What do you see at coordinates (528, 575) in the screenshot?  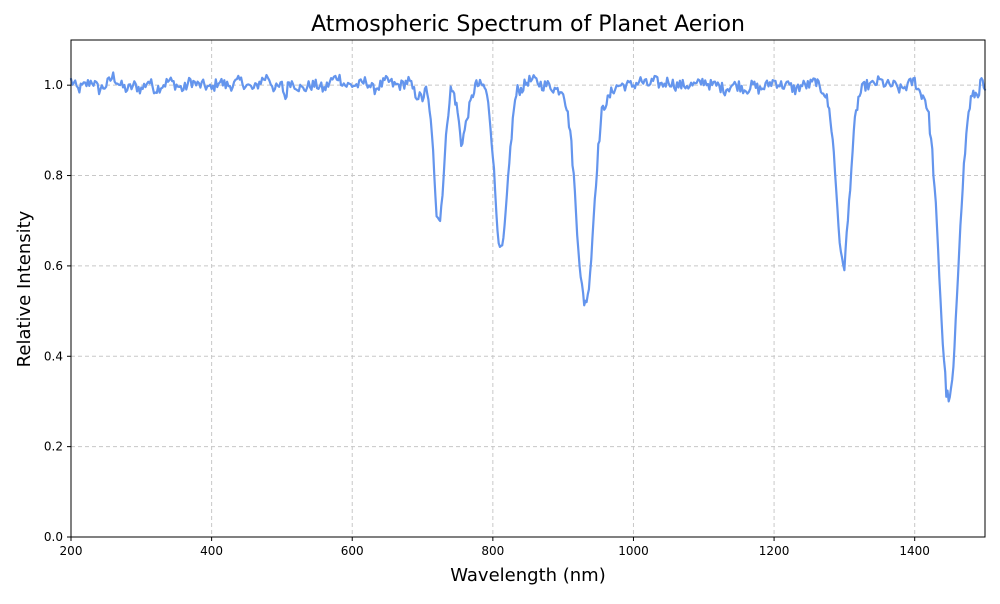 I see `x-axis-title: Wavelength (nm)` at bounding box center [528, 575].